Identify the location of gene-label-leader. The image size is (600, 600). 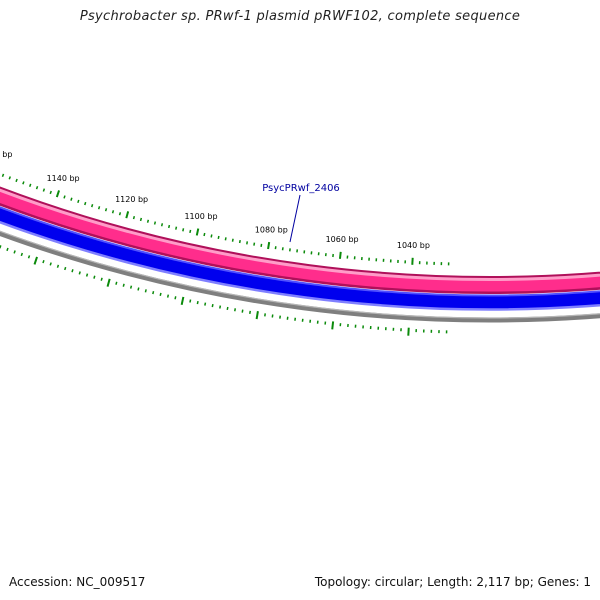
(295, 218).